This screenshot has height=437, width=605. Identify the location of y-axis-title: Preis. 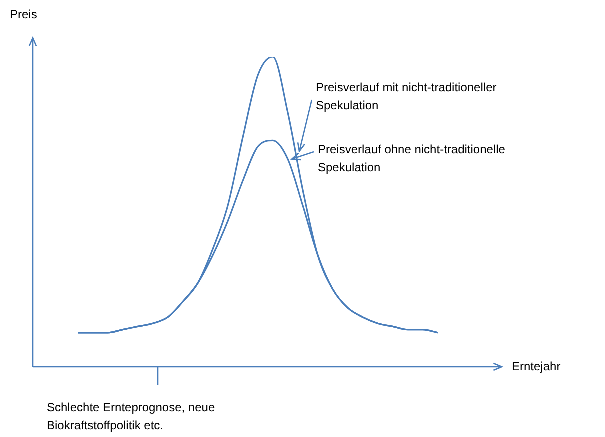
(24, 14).